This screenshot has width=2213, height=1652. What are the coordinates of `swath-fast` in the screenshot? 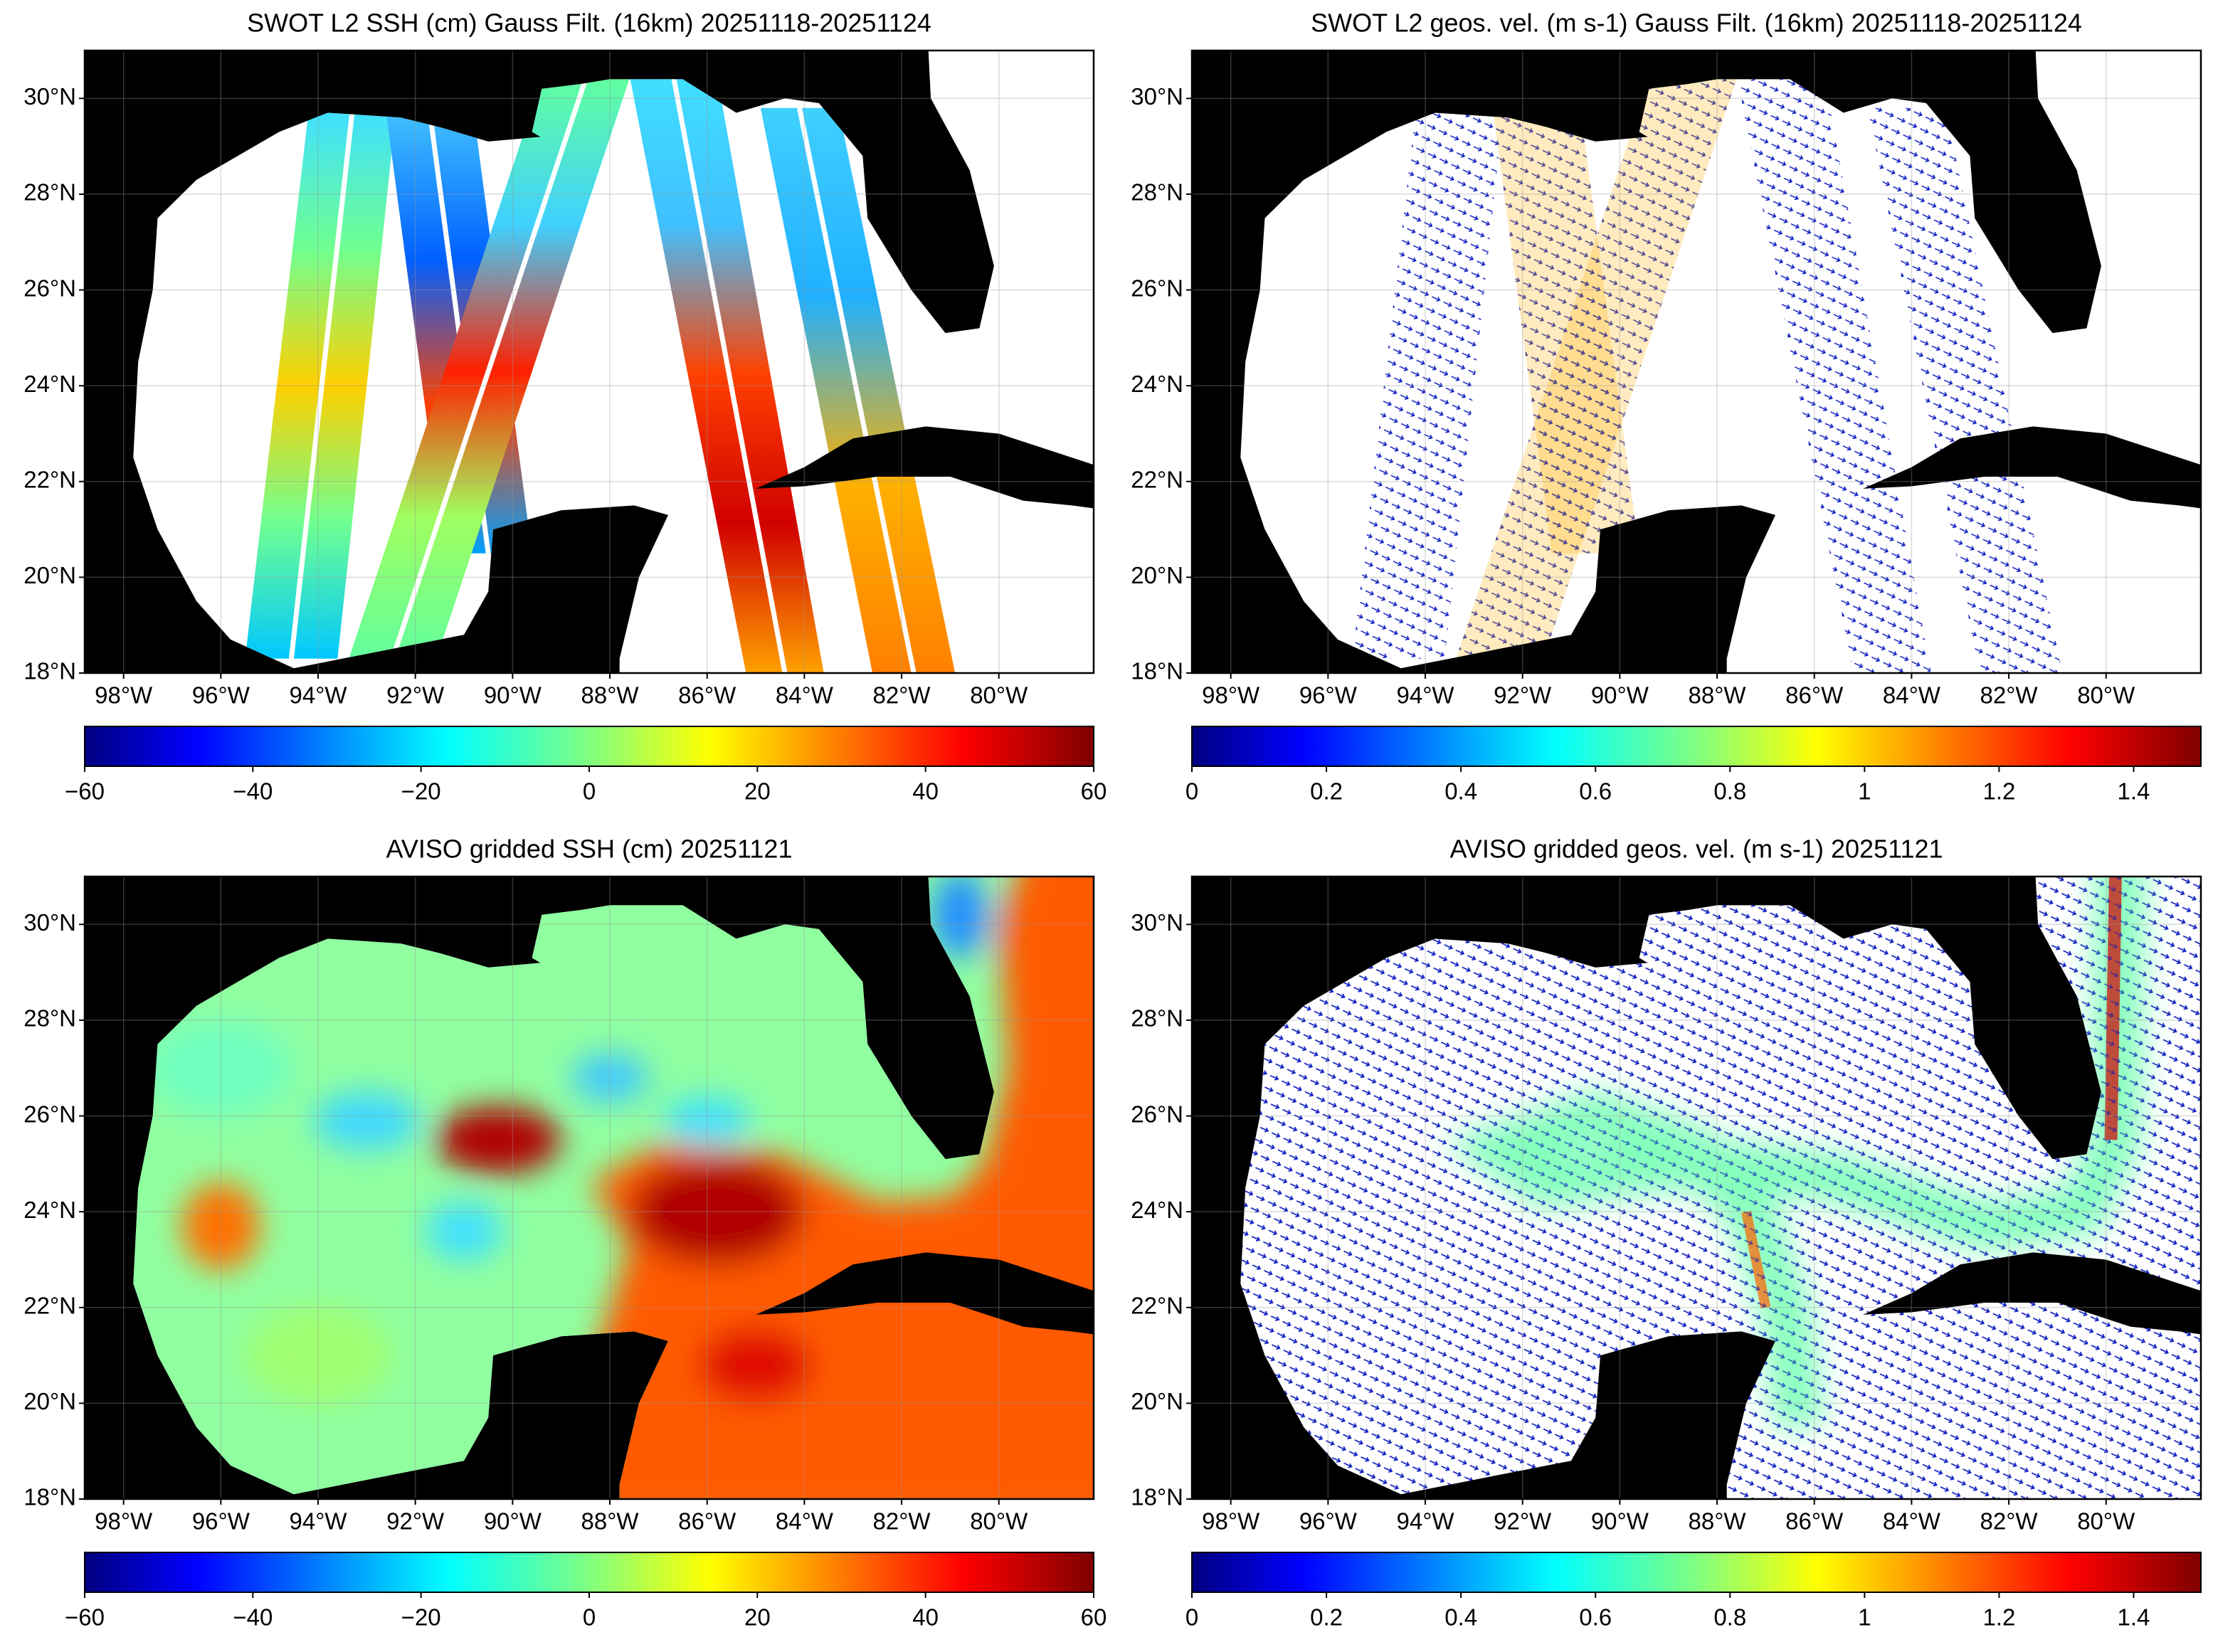 It's located at (1596, 371).